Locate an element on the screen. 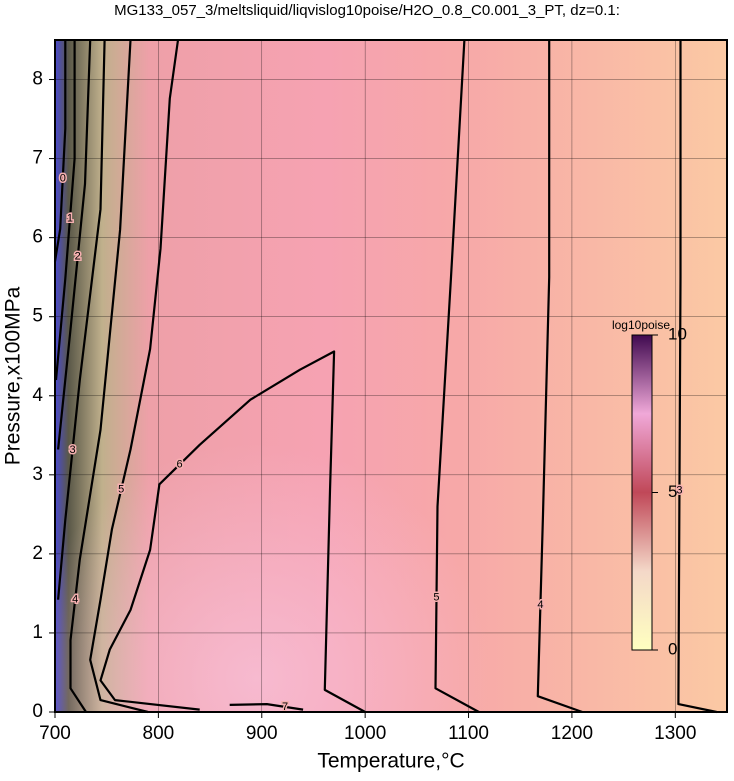 This screenshot has height=781, width=734. y-tick-label: 6 is located at coordinates (37, 237).